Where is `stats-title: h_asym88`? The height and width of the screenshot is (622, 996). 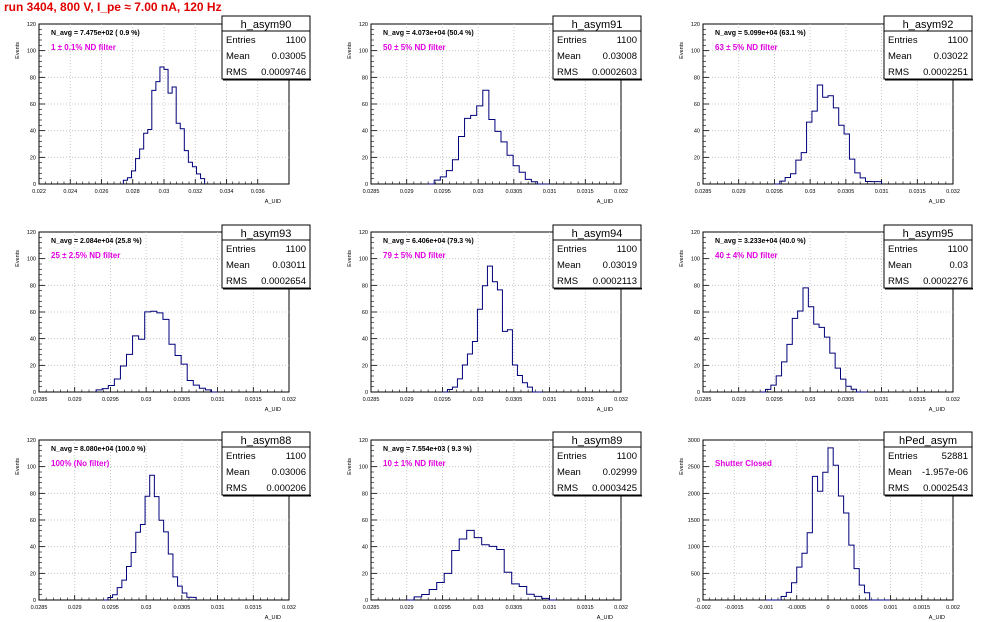
stats-title: h_asym88 is located at coordinates (266, 441).